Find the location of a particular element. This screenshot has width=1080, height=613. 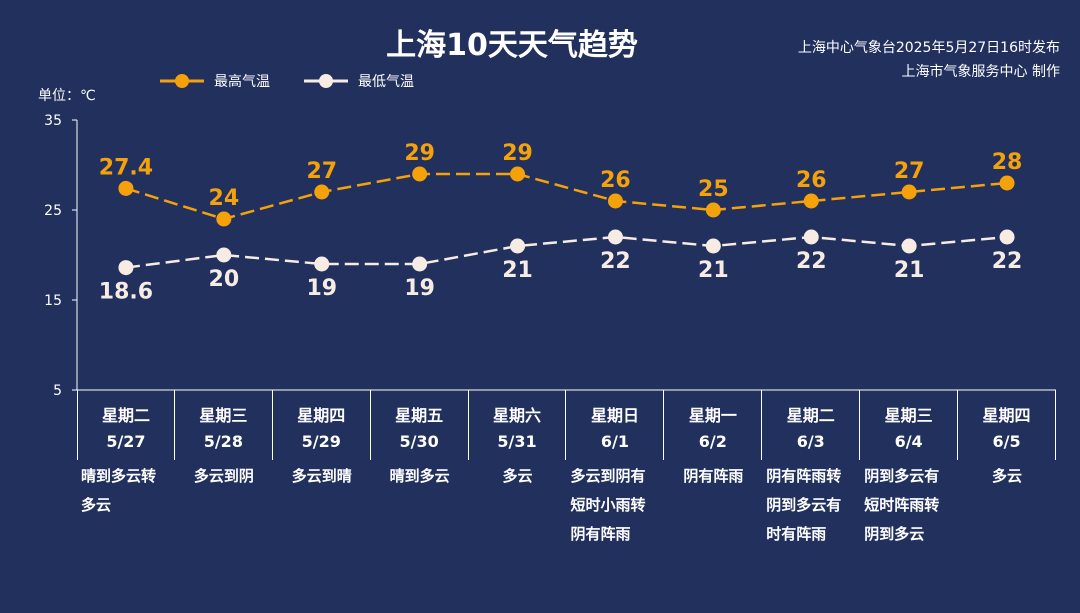

day-weather: 阴有阵雨 is located at coordinates (713, 476).